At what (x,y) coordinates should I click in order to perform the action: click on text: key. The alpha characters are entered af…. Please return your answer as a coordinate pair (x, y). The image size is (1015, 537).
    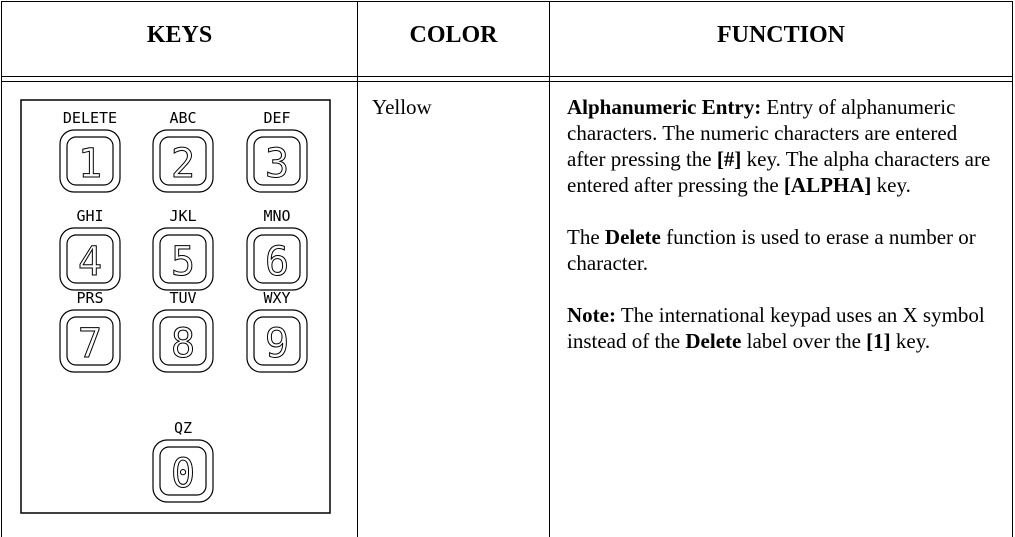
    Looking at the image, I should click on (781, 172).